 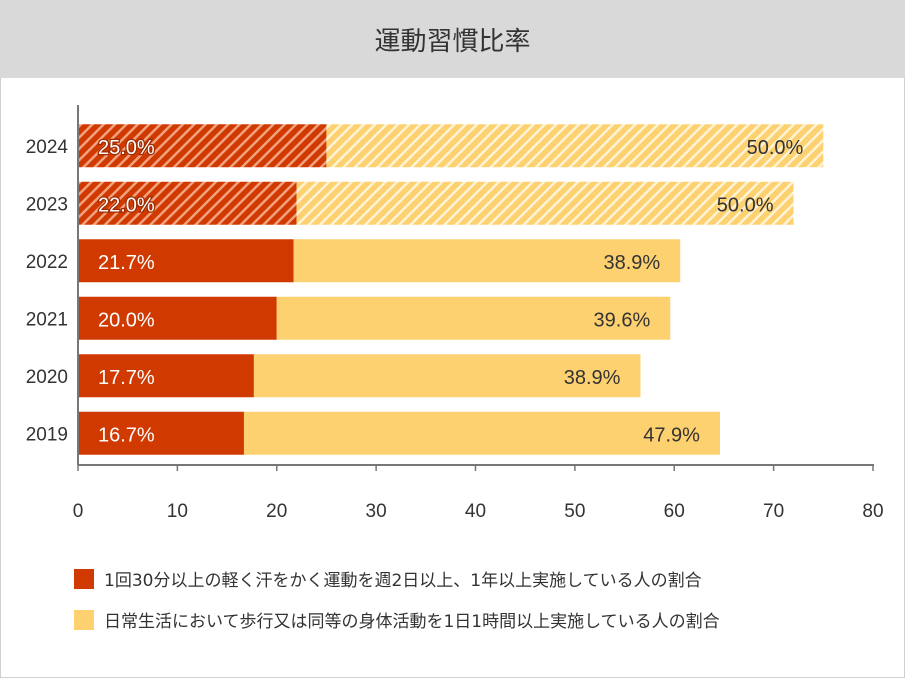 I want to click on data-label: 17.7%, so click(x=126, y=378).